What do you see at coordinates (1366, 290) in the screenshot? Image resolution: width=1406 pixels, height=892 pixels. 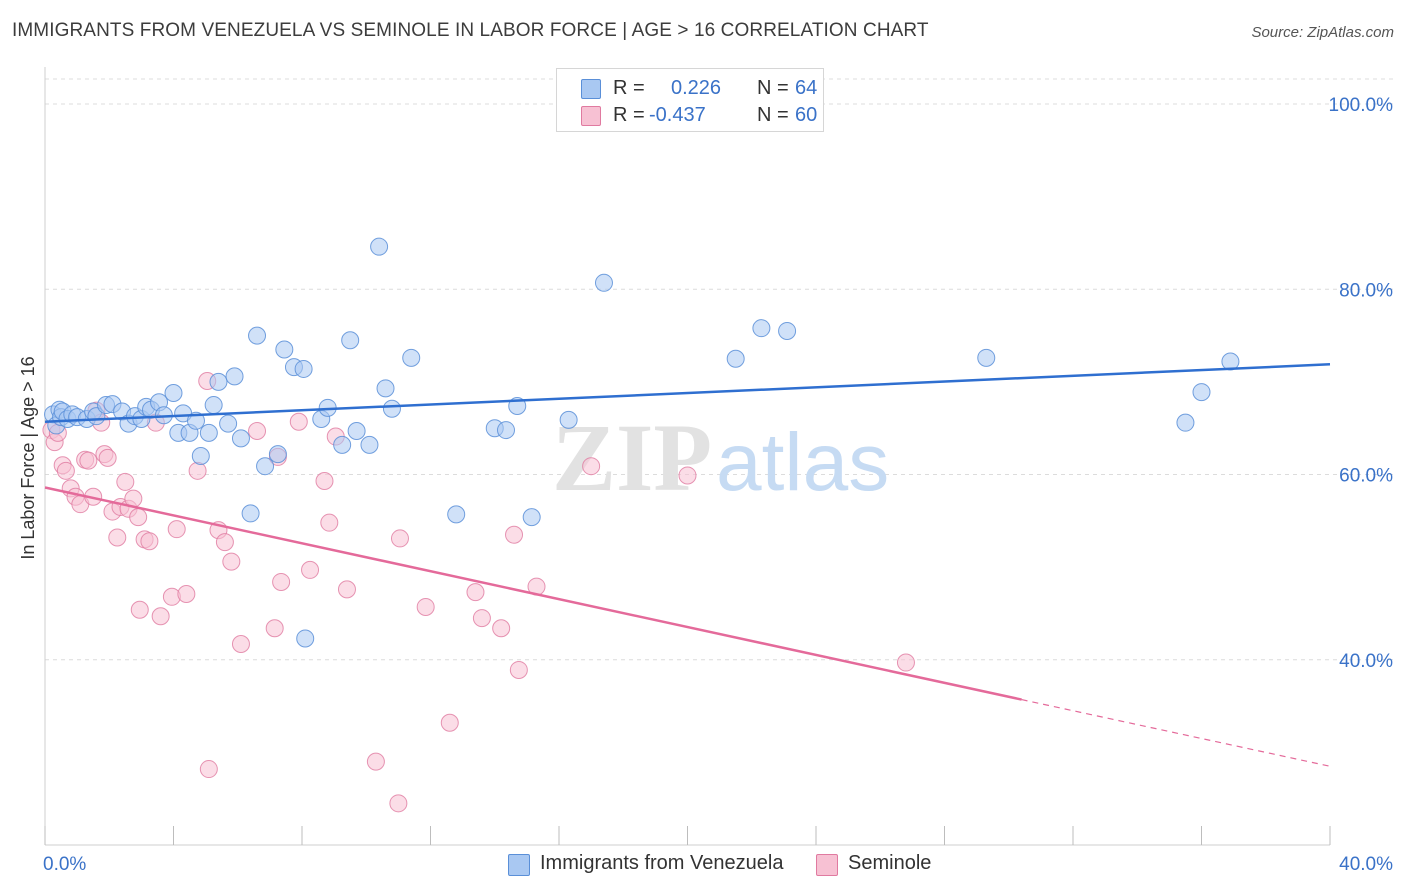 I see `y-tick-label: 80.0%` at bounding box center [1366, 290].